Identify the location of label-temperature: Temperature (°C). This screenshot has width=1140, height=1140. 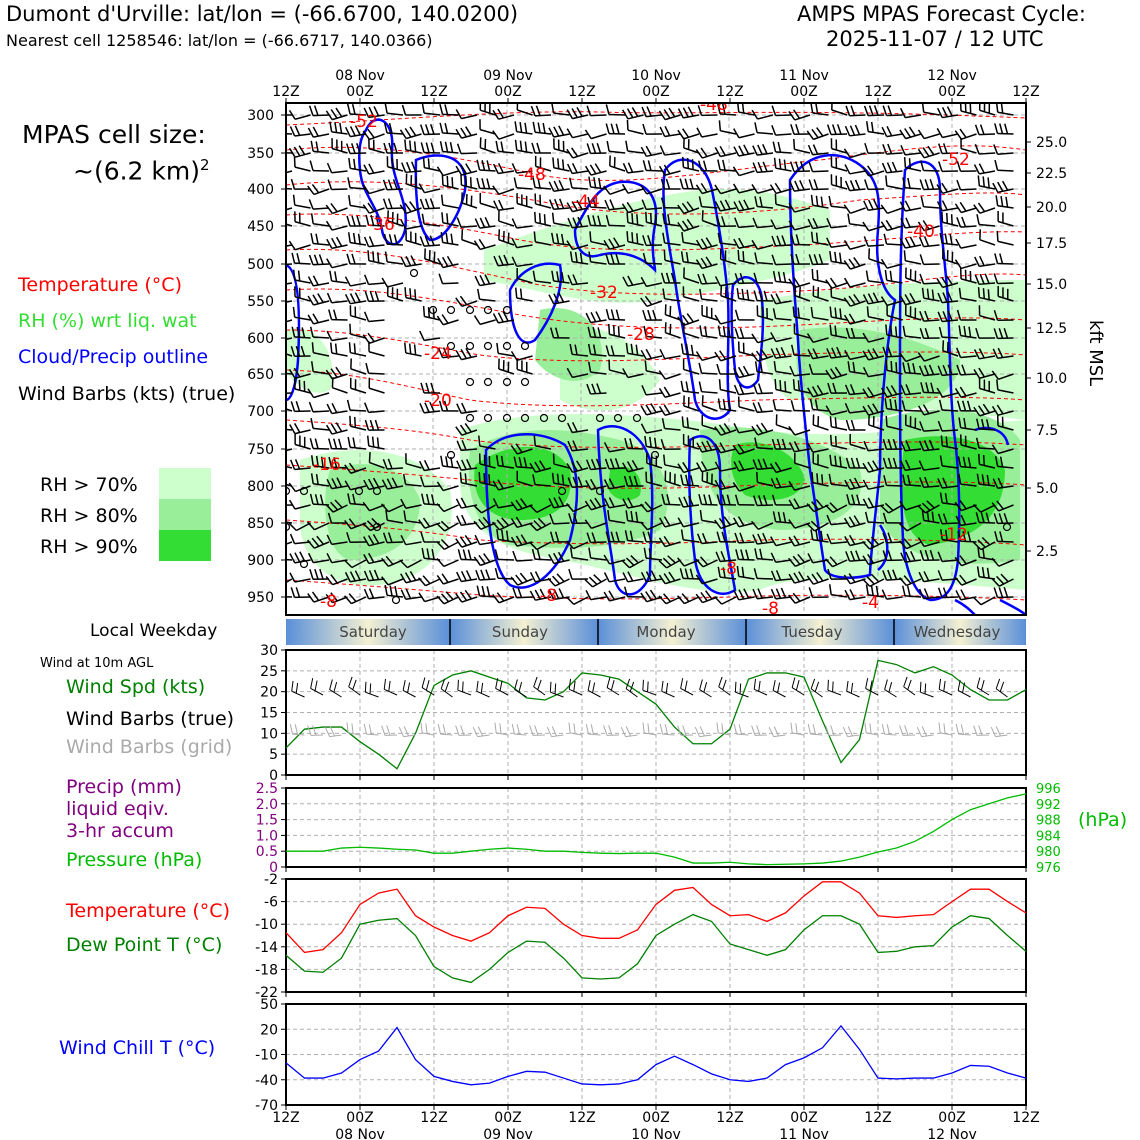
(148, 911).